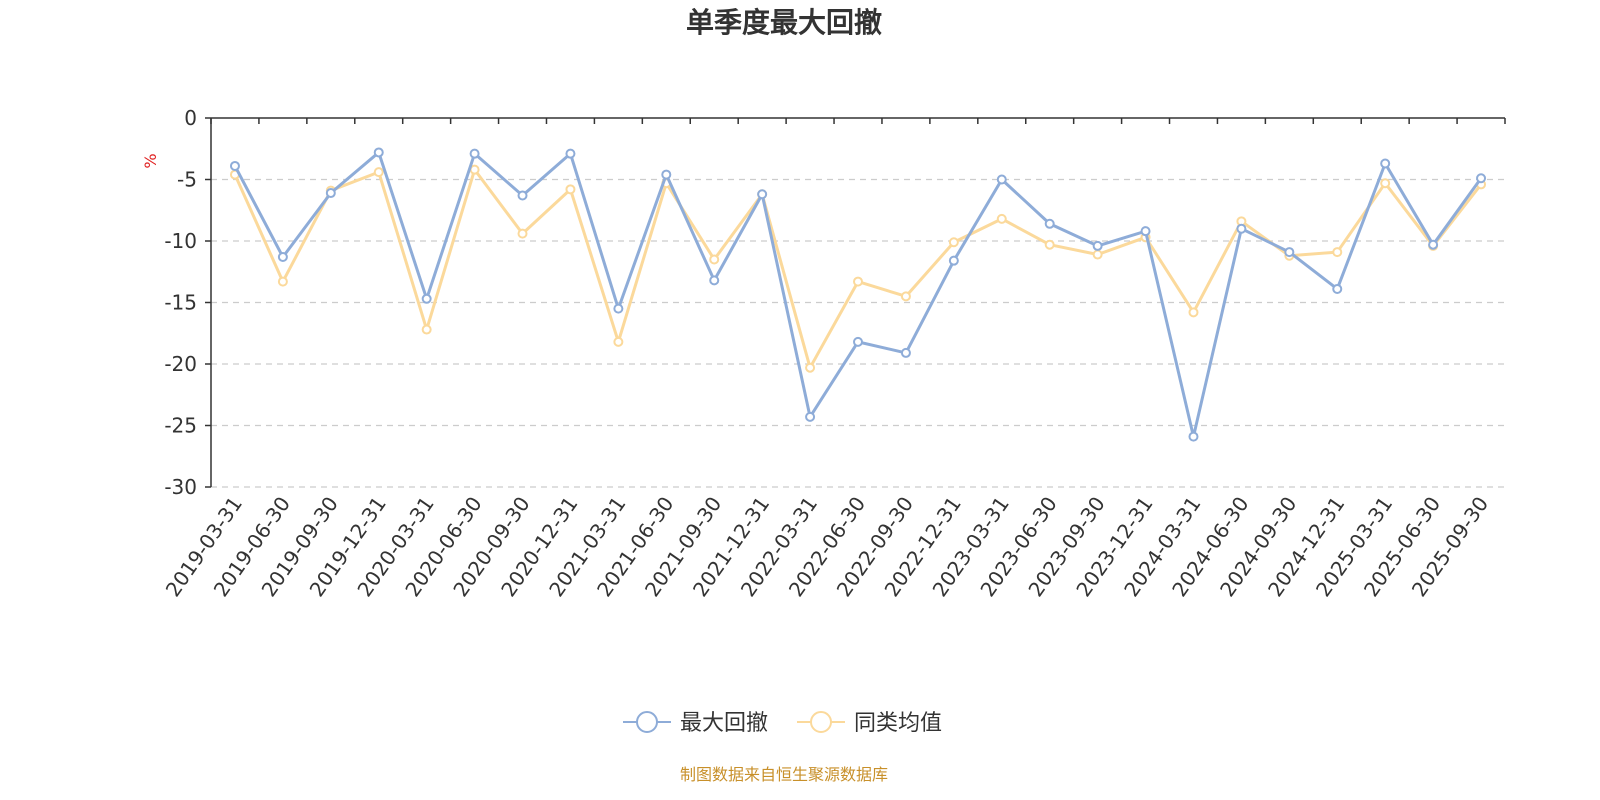 The width and height of the screenshot is (1600, 800). What do you see at coordinates (180, 241) in the screenshot?
I see `y-tick-label: -10` at bounding box center [180, 241].